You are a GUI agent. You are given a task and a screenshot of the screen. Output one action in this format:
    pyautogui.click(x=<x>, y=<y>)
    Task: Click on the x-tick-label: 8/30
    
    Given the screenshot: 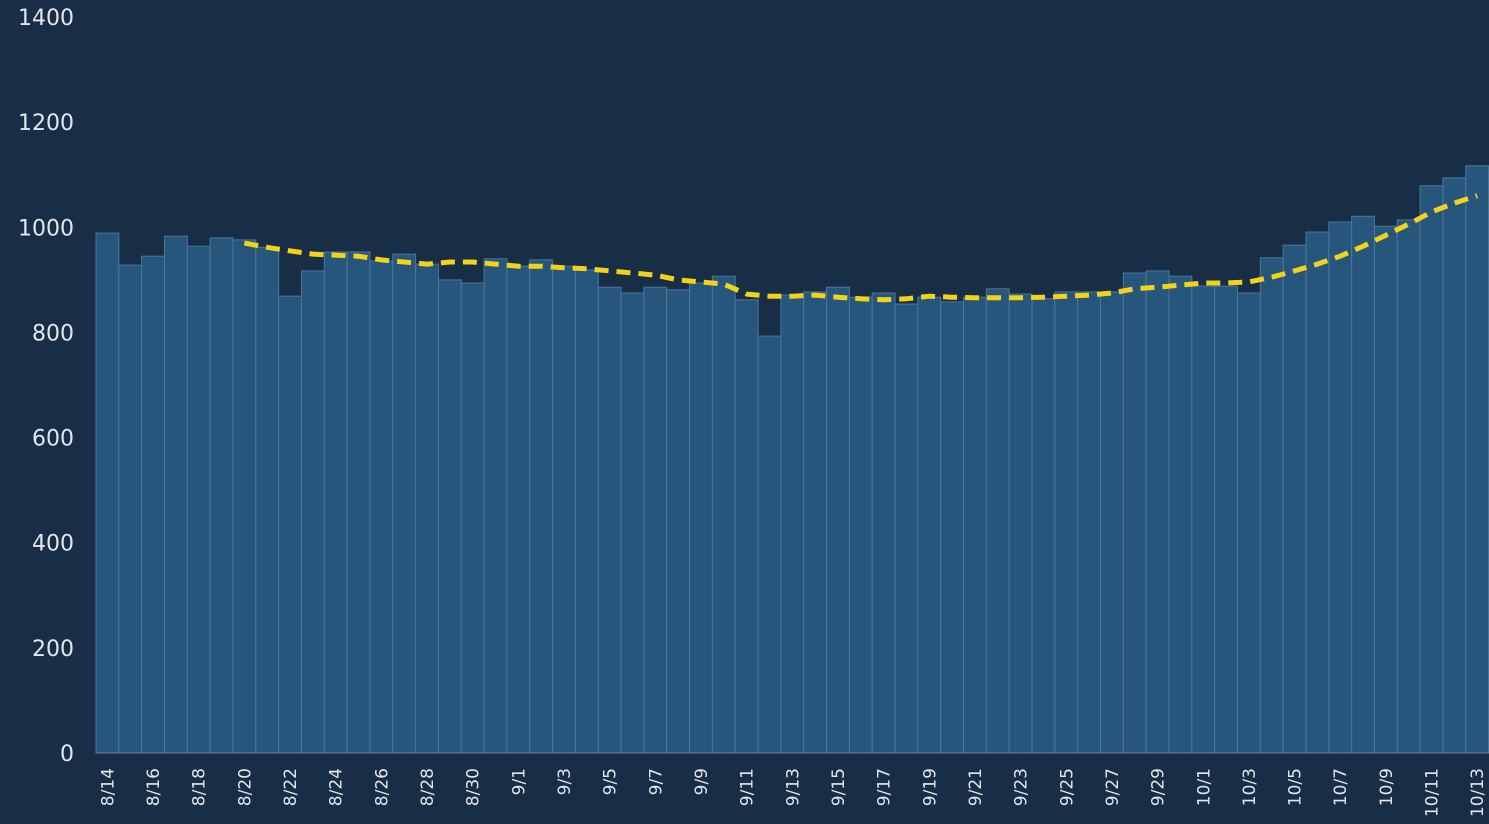 What is the action you would take?
    pyautogui.click(x=474, y=787)
    